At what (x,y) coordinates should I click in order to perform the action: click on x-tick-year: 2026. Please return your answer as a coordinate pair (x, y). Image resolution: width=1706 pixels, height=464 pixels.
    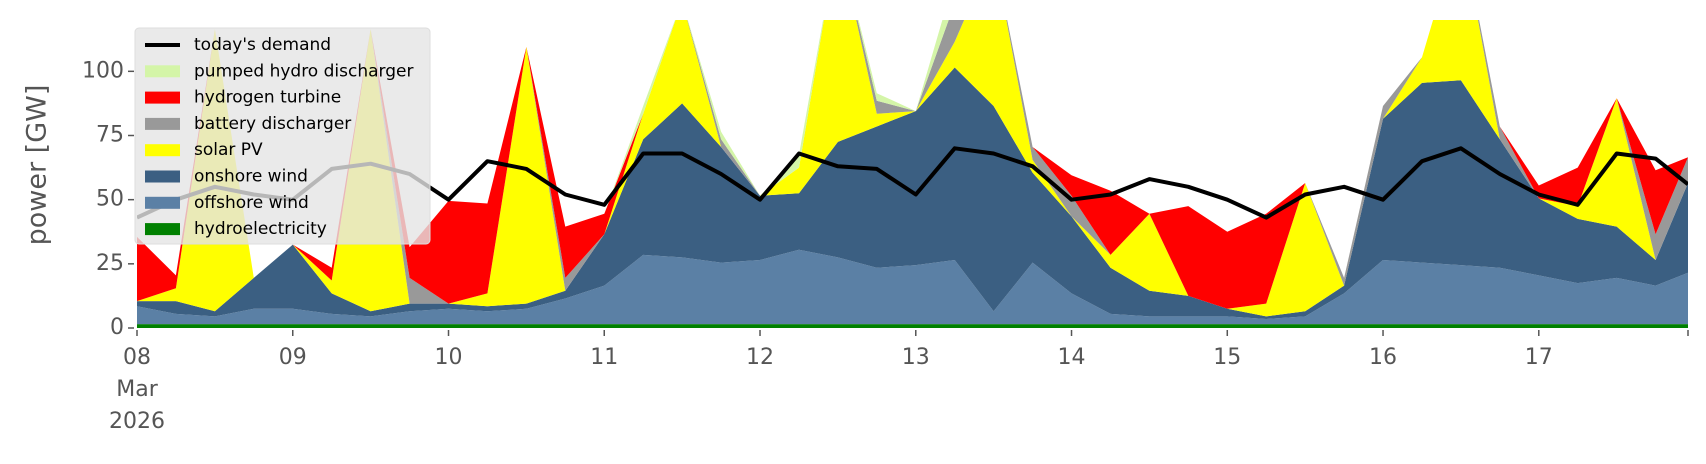
    Looking at the image, I should click on (137, 421).